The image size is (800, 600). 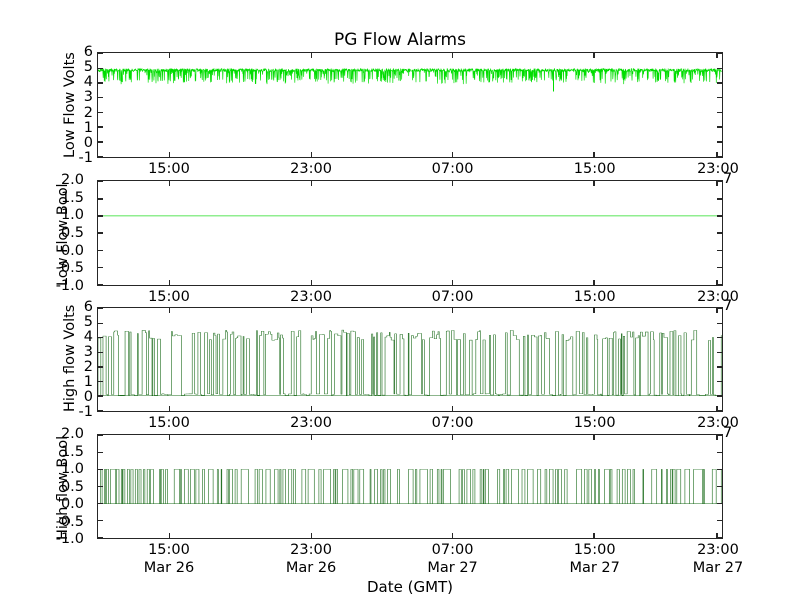 What do you see at coordinates (728, 179) in the screenshot?
I see `clipped-tick-artifact-1: 7` at bounding box center [728, 179].